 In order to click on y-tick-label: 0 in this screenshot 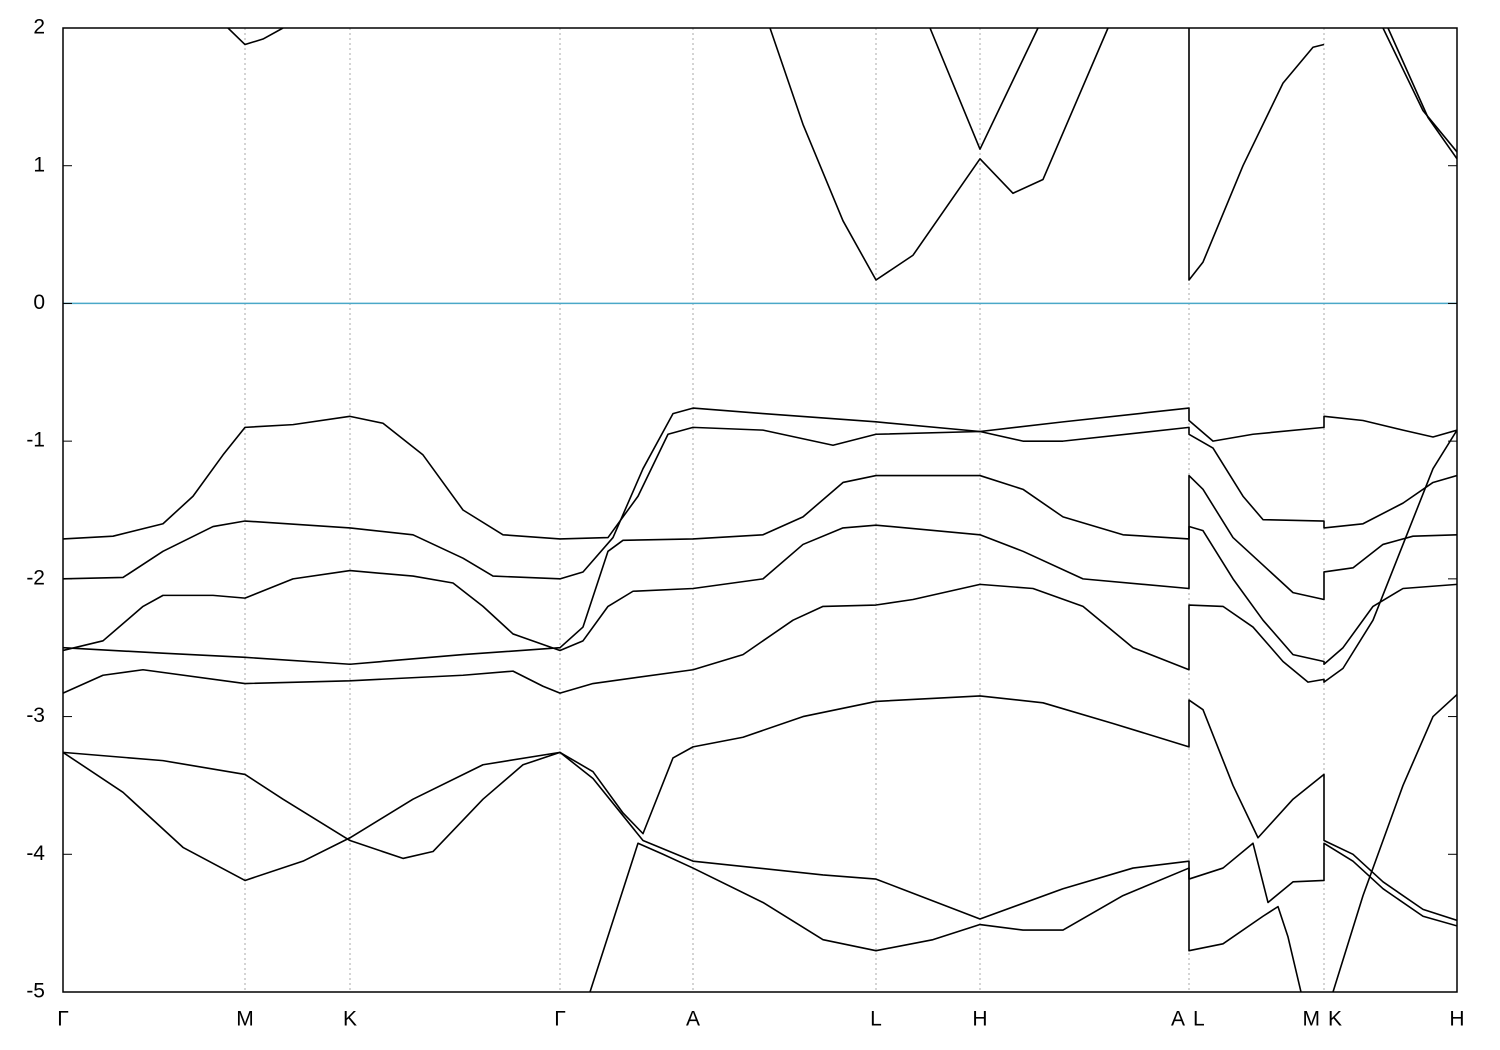, I will do `click(39, 302)`.